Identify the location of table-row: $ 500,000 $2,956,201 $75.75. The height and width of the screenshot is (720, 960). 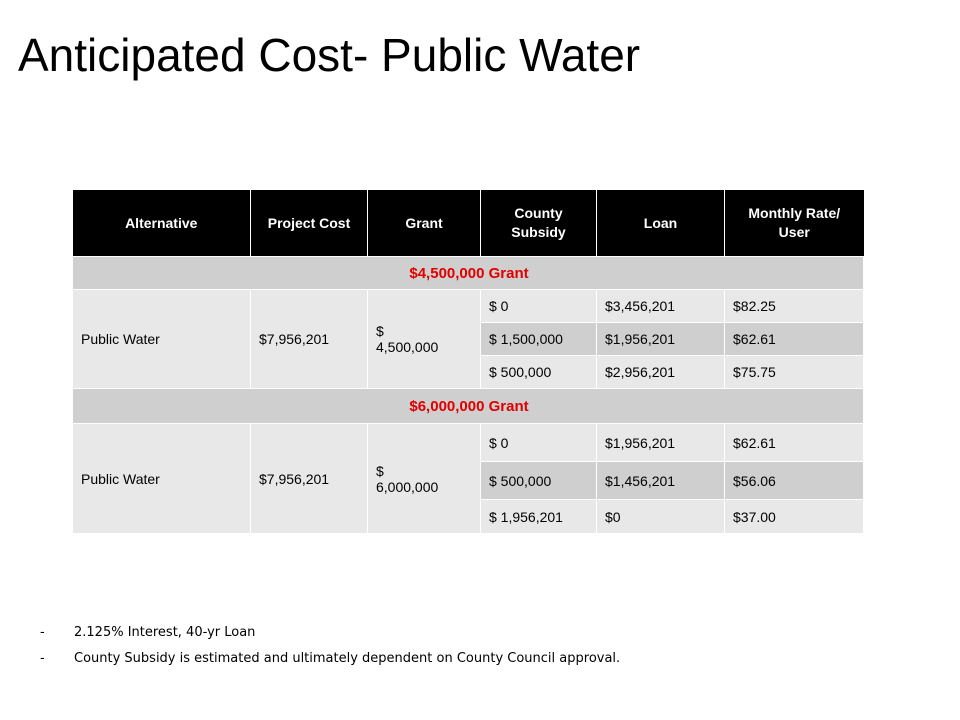
(468, 372).